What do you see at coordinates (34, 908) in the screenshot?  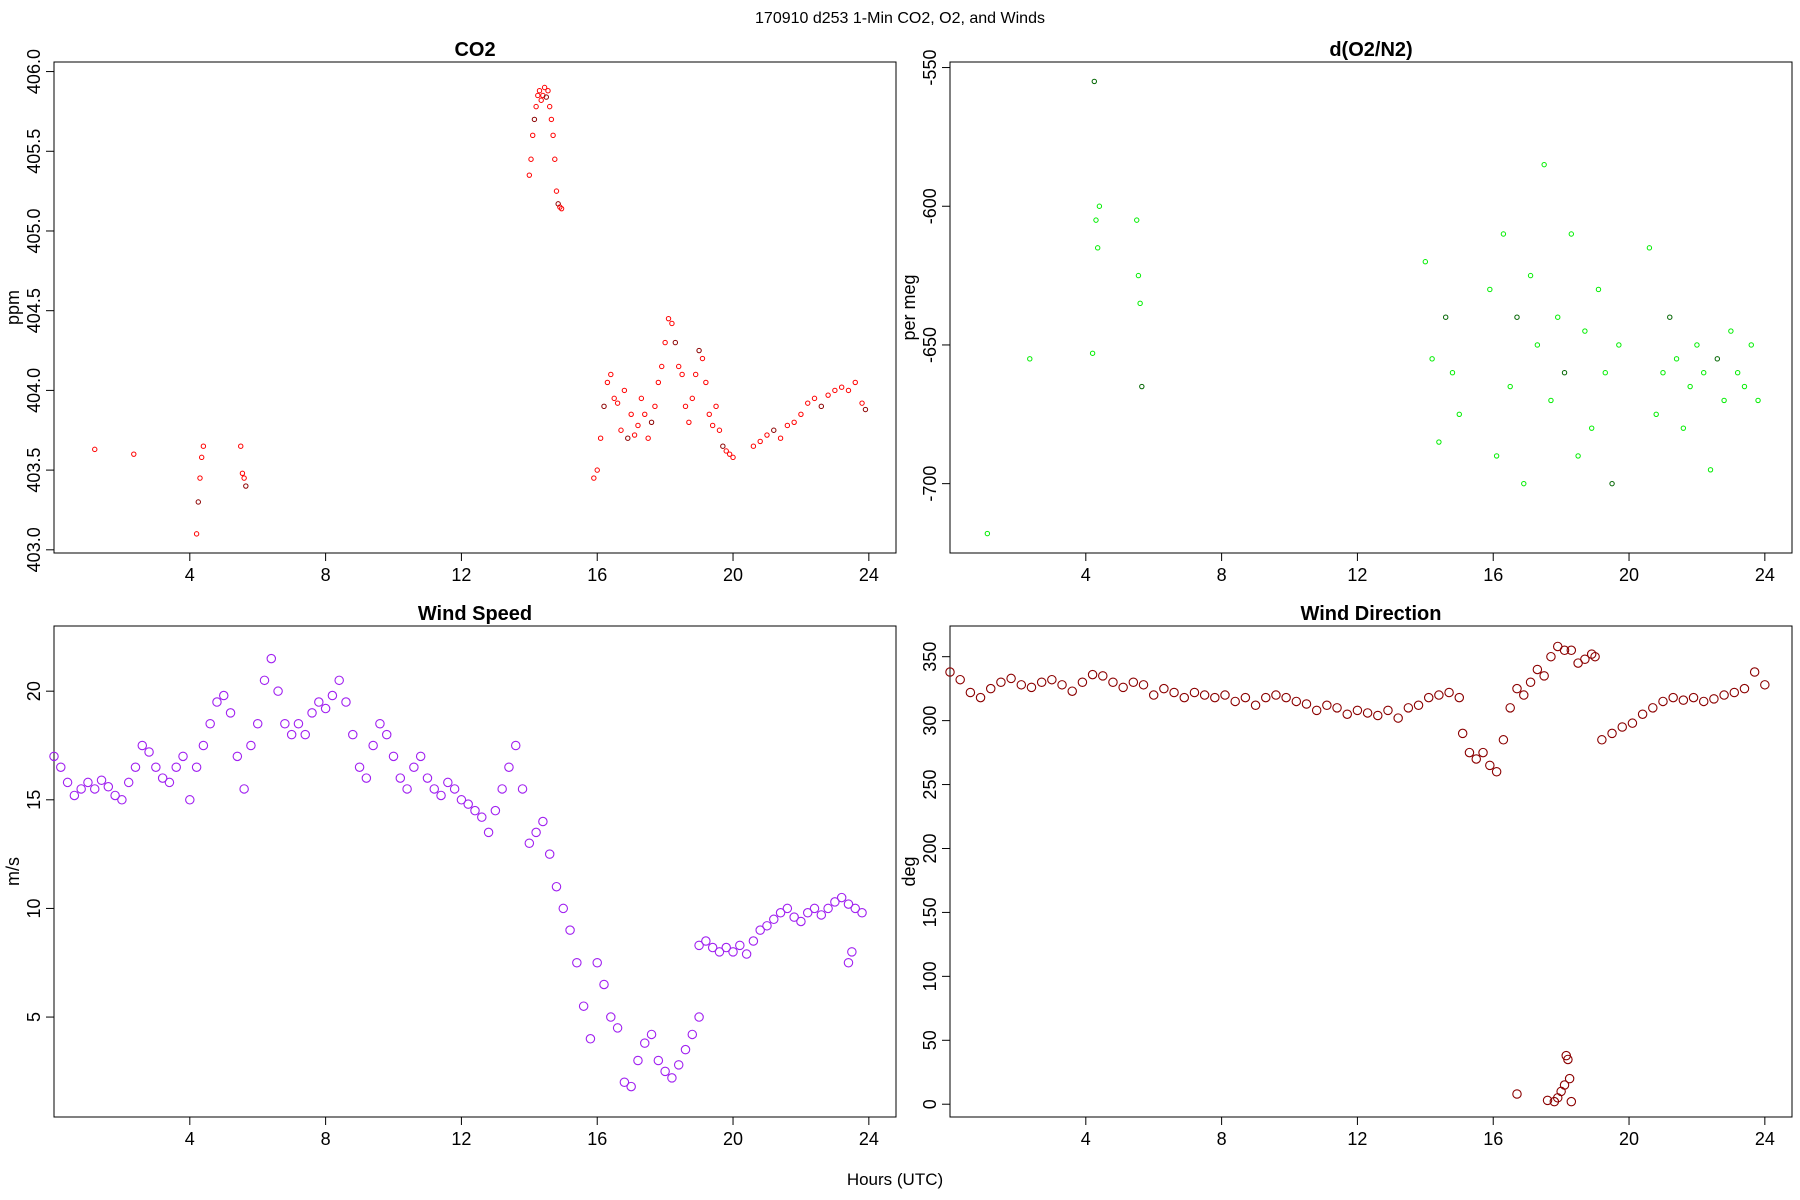 I see `wind-speed-y-tick-label: 10` at bounding box center [34, 908].